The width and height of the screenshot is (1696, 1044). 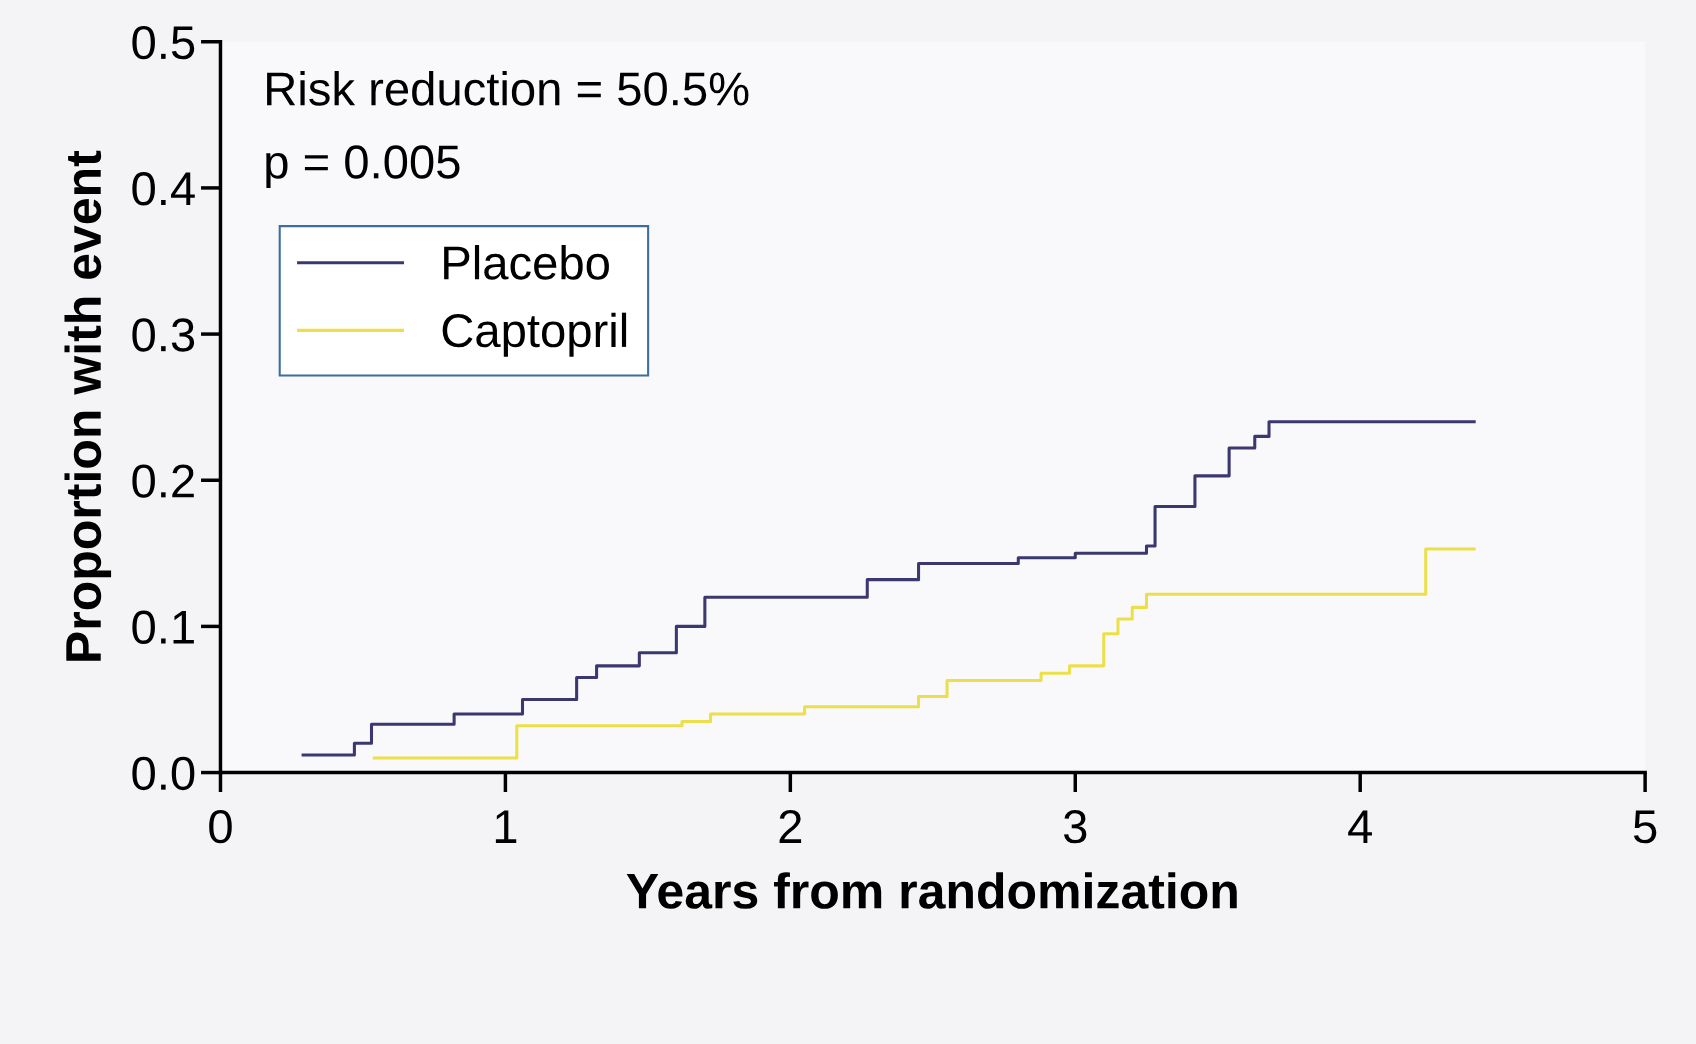 I want to click on y-axis-title: Proportion with event, so click(x=88, y=405).